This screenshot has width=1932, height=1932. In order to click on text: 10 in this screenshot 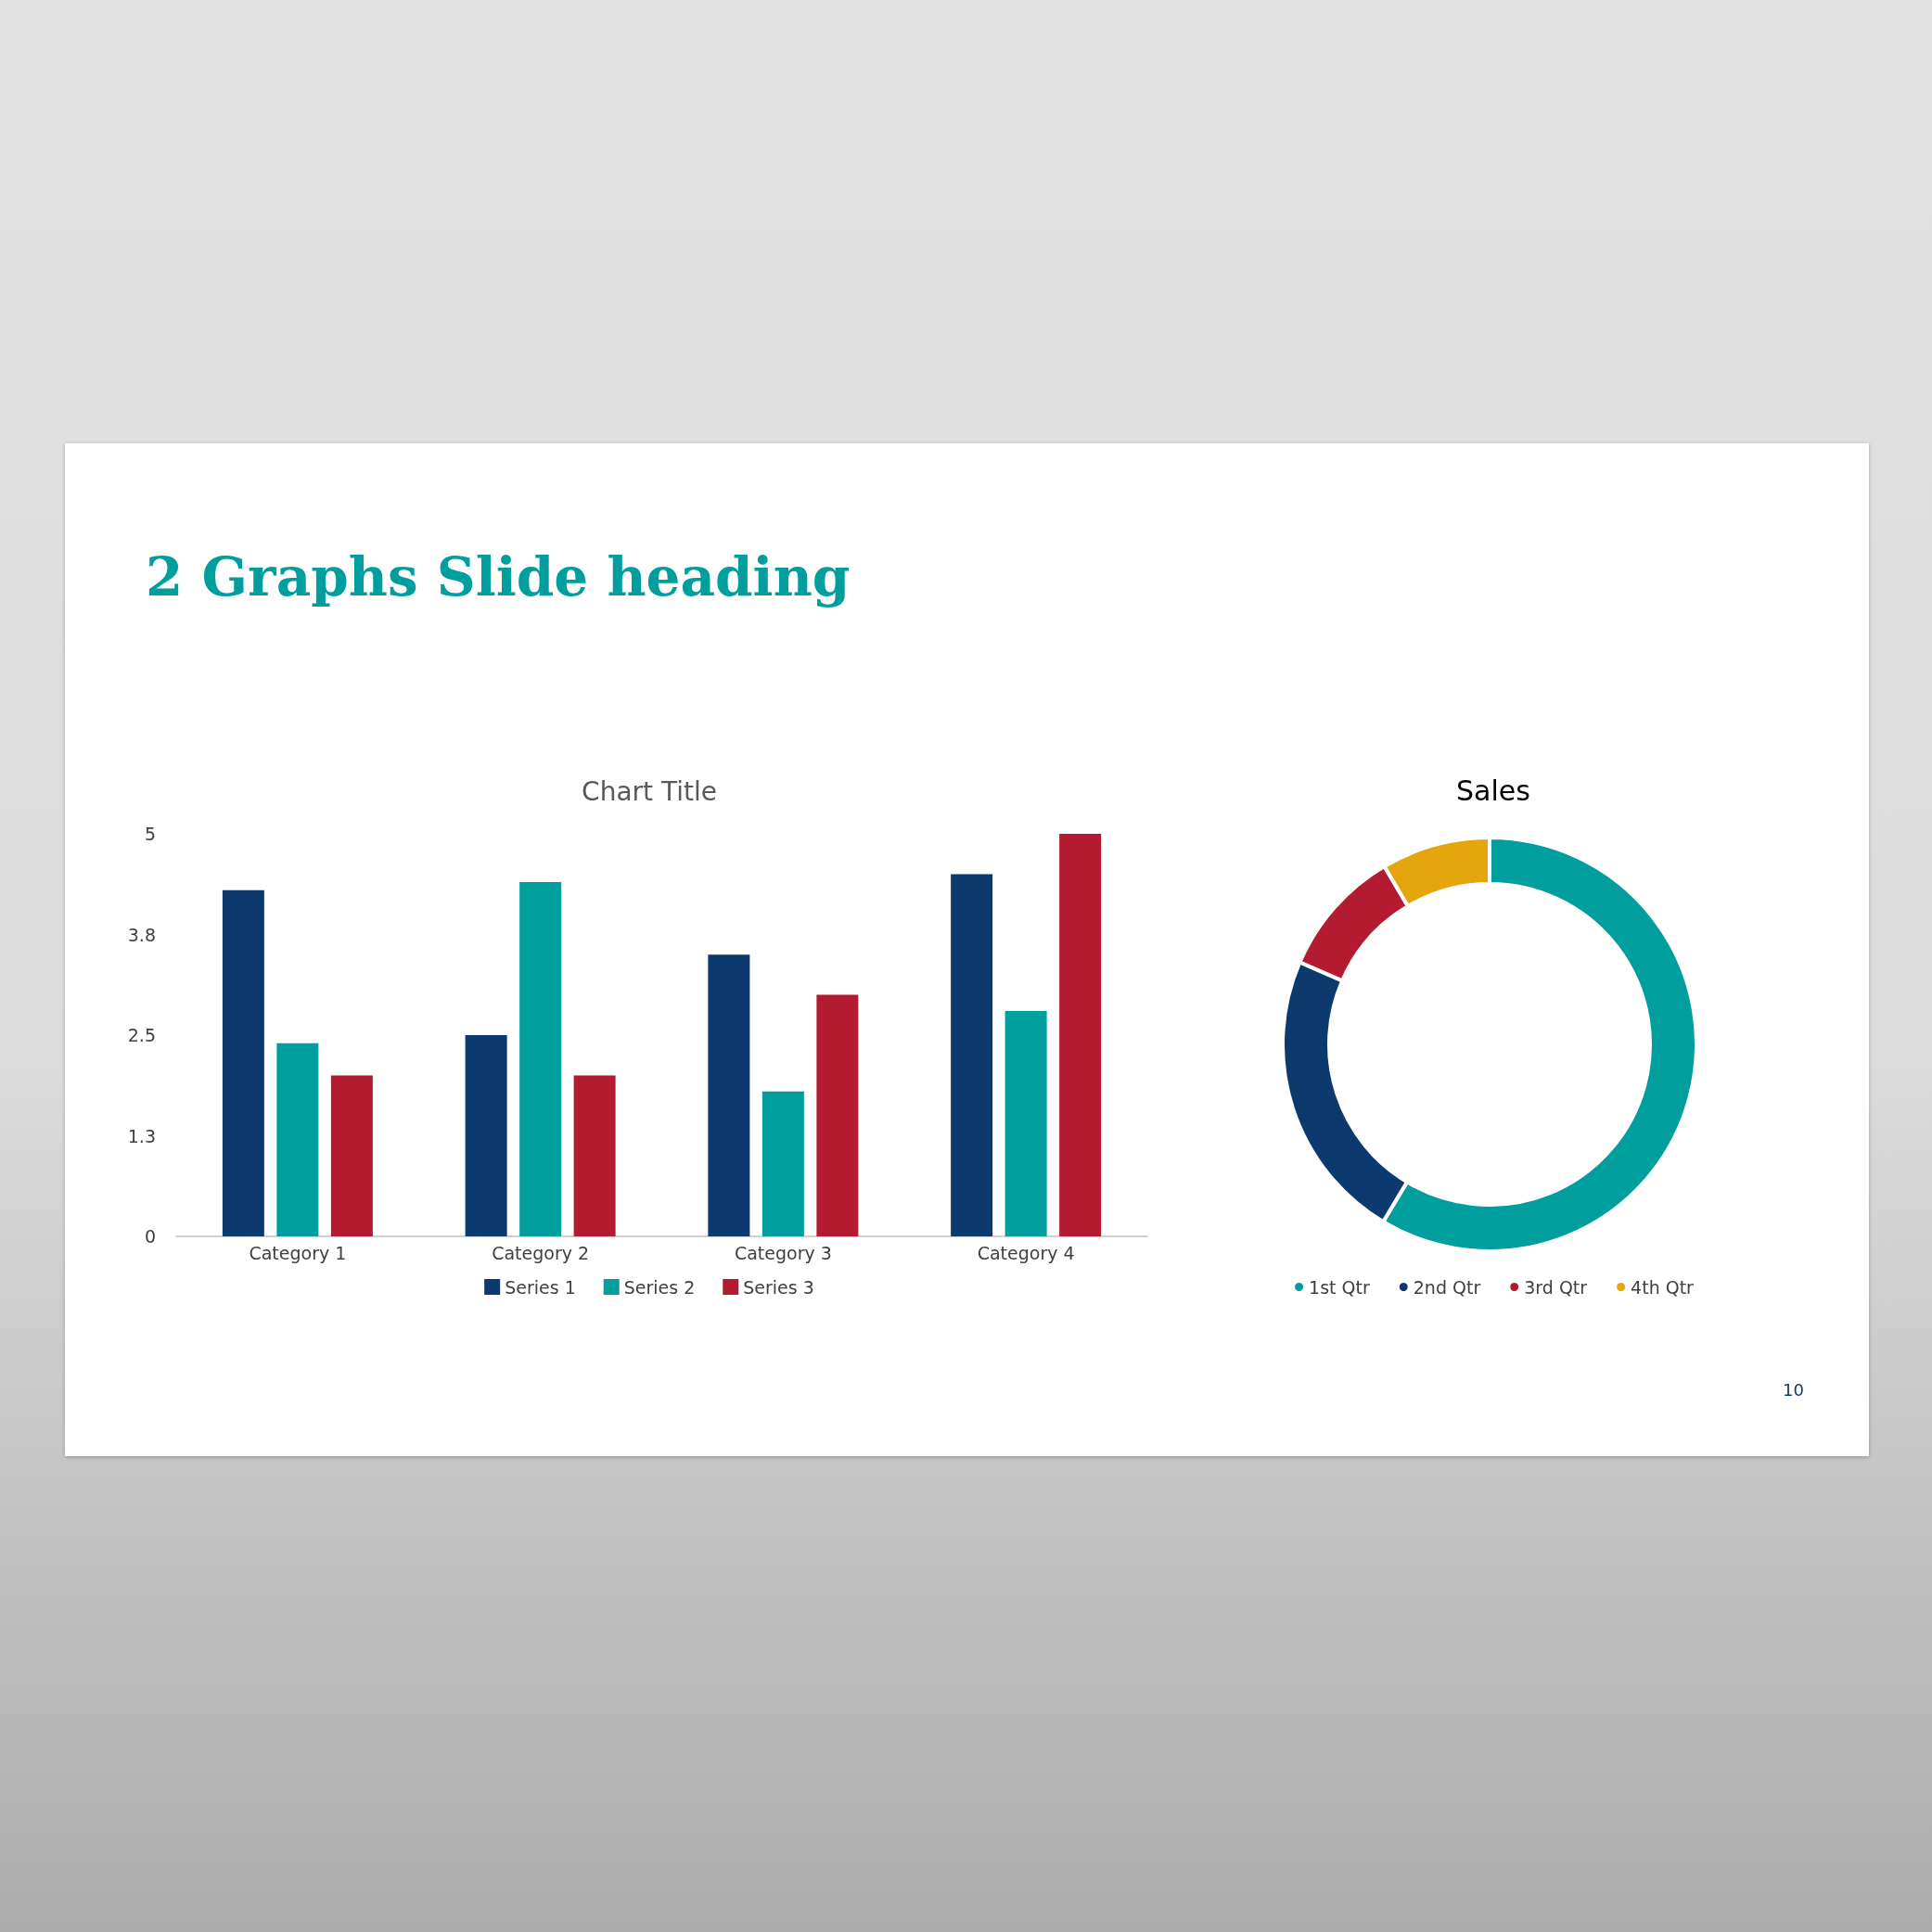, I will do `click(1793, 1390)`.